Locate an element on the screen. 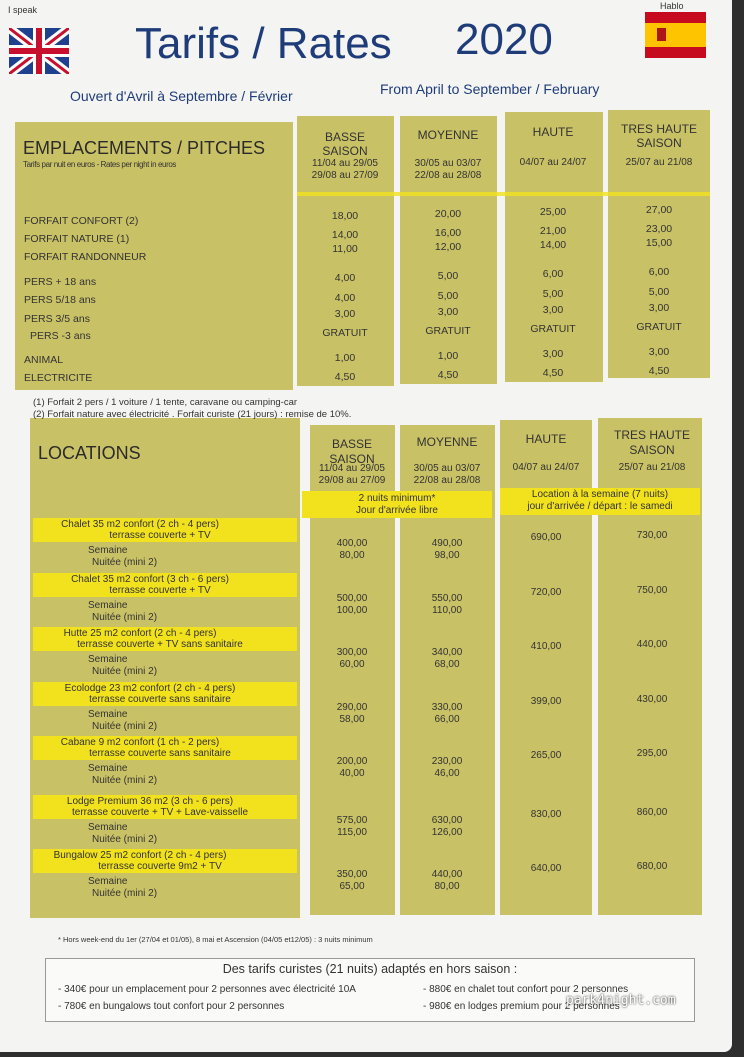 This screenshot has width=744, height=1057. price: 16,00 is located at coordinates (448, 233).